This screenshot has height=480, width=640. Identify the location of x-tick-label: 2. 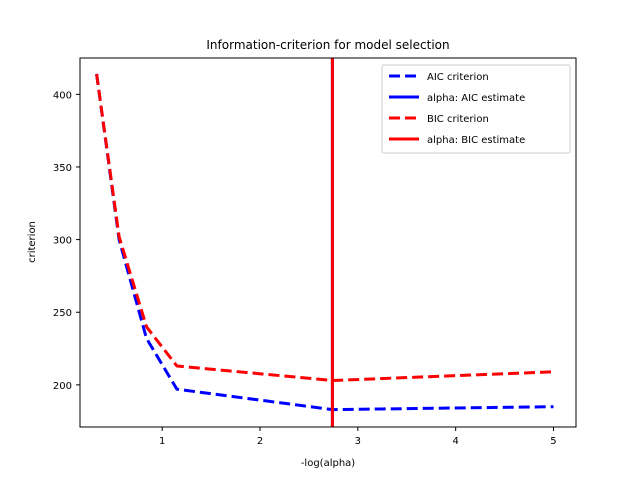
(260, 441).